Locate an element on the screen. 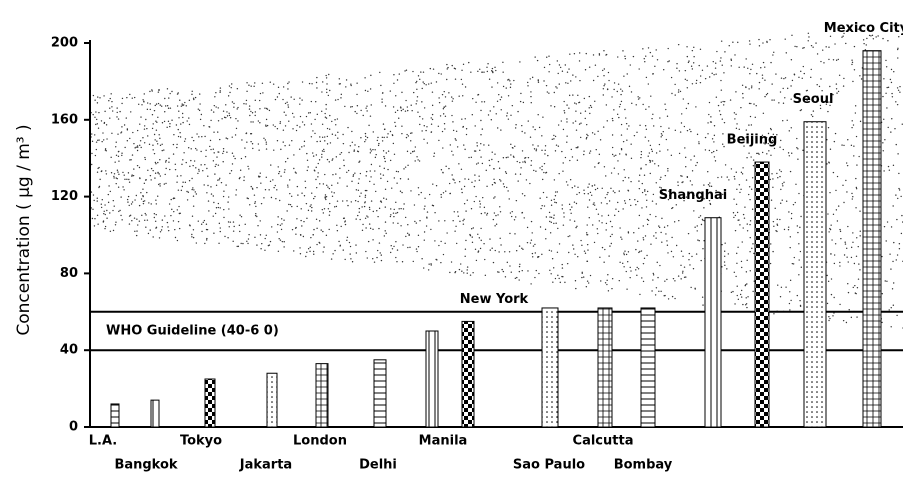  y-tick-label: 40 is located at coordinates (69, 350).